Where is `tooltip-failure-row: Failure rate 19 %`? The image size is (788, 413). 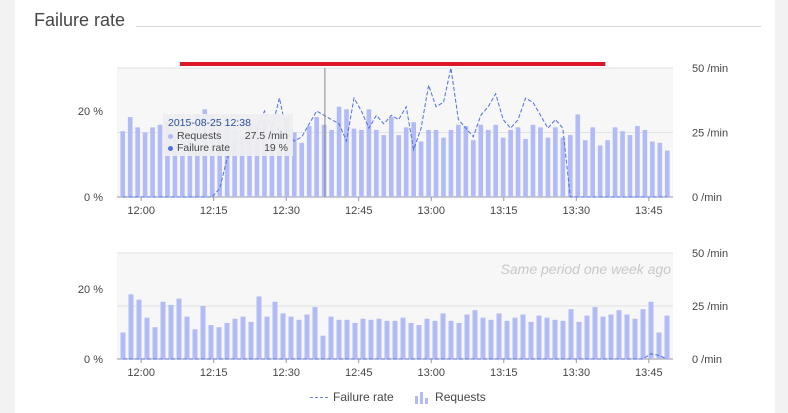
tooltip-failure-row: Failure rate 19 % is located at coordinates (229, 148).